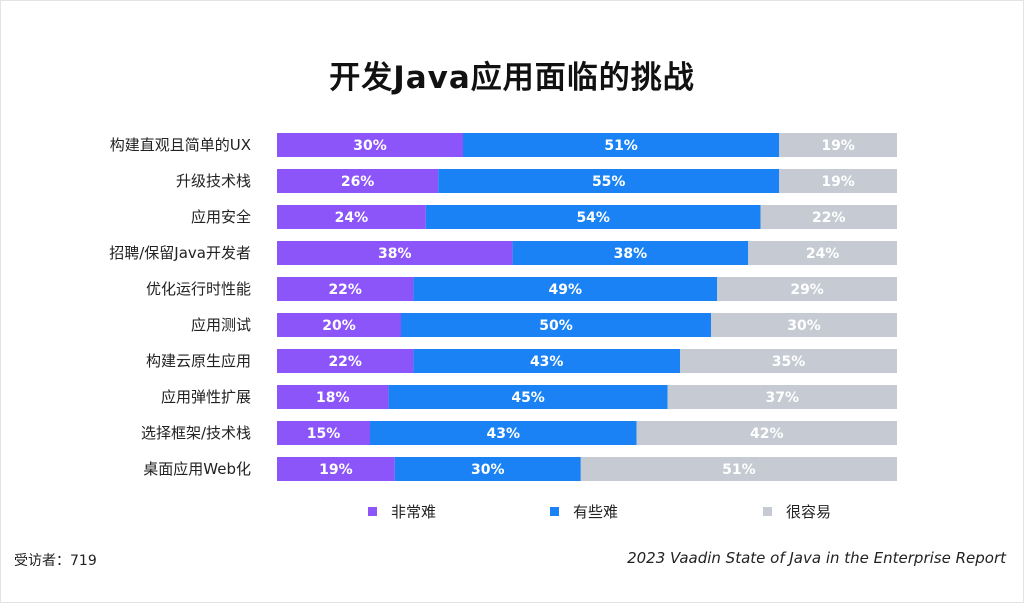  Describe the element at coordinates (372, 511) in the screenshot. I see `legend-swatch-very-hard` at that location.